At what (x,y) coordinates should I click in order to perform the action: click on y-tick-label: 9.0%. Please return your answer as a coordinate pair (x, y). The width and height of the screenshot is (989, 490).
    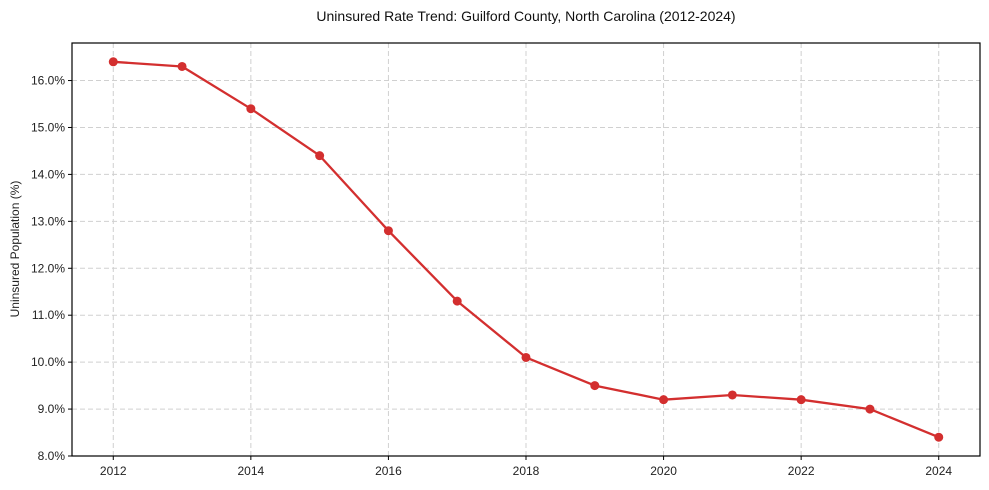
    Looking at the image, I should click on (52, 409).